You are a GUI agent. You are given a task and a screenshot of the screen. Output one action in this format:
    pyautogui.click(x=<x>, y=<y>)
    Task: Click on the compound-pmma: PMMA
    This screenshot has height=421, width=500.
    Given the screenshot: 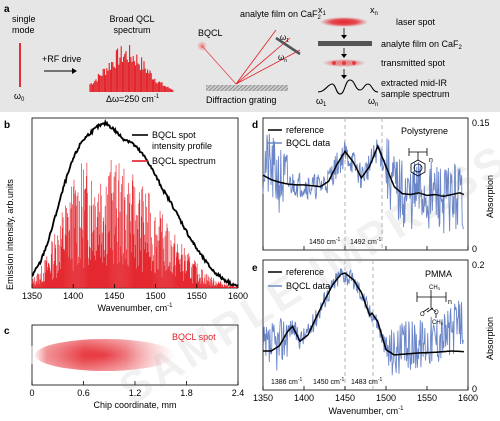 What is the action you would take?
    pyautogui.click(x=438, y=274)
    